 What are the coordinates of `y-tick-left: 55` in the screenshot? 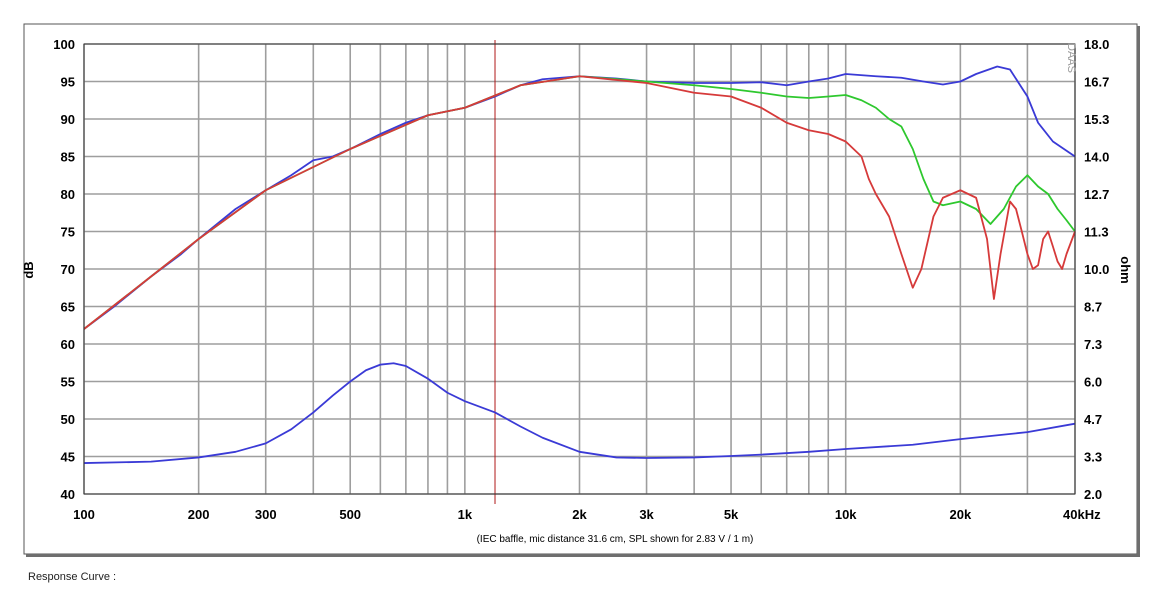 It's located at (68, 382).